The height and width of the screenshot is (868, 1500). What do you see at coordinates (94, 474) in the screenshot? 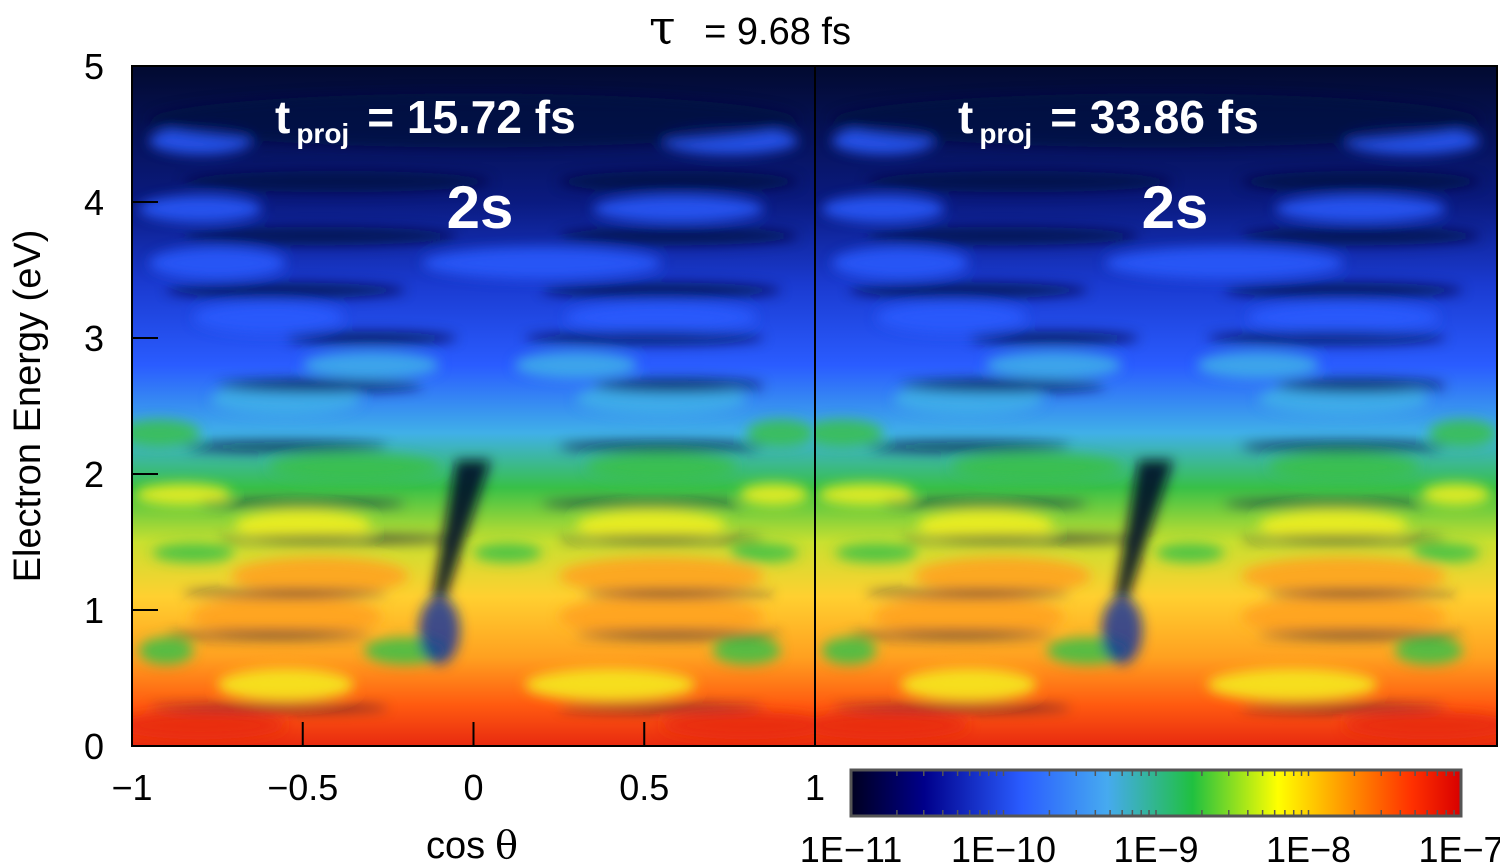
I see `y-tick-label: 2` at bounding box center [94, 474].